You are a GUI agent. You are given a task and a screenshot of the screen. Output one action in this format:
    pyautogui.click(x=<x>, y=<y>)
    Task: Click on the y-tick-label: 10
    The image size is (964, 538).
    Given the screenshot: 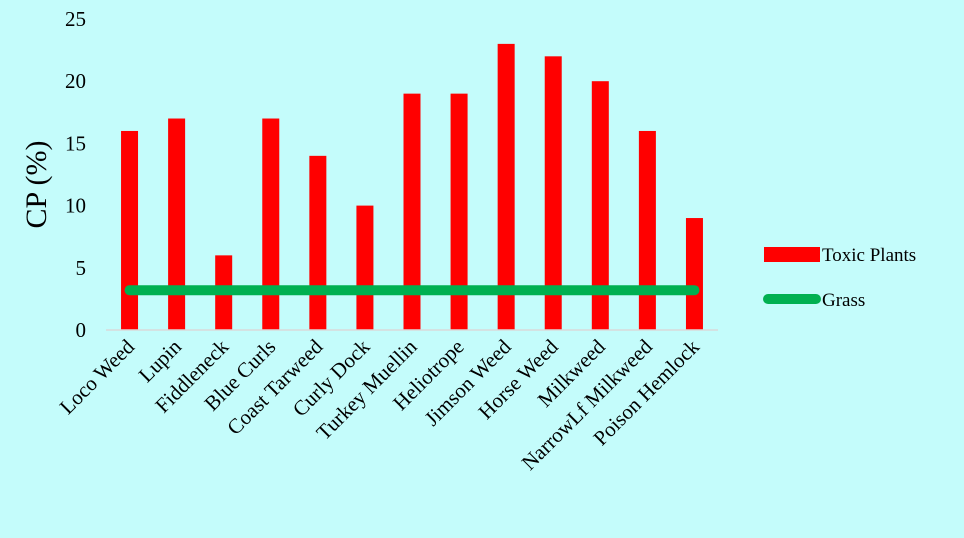 What is the action you would take?
    pyautogui.click(x=75, y=206)
    